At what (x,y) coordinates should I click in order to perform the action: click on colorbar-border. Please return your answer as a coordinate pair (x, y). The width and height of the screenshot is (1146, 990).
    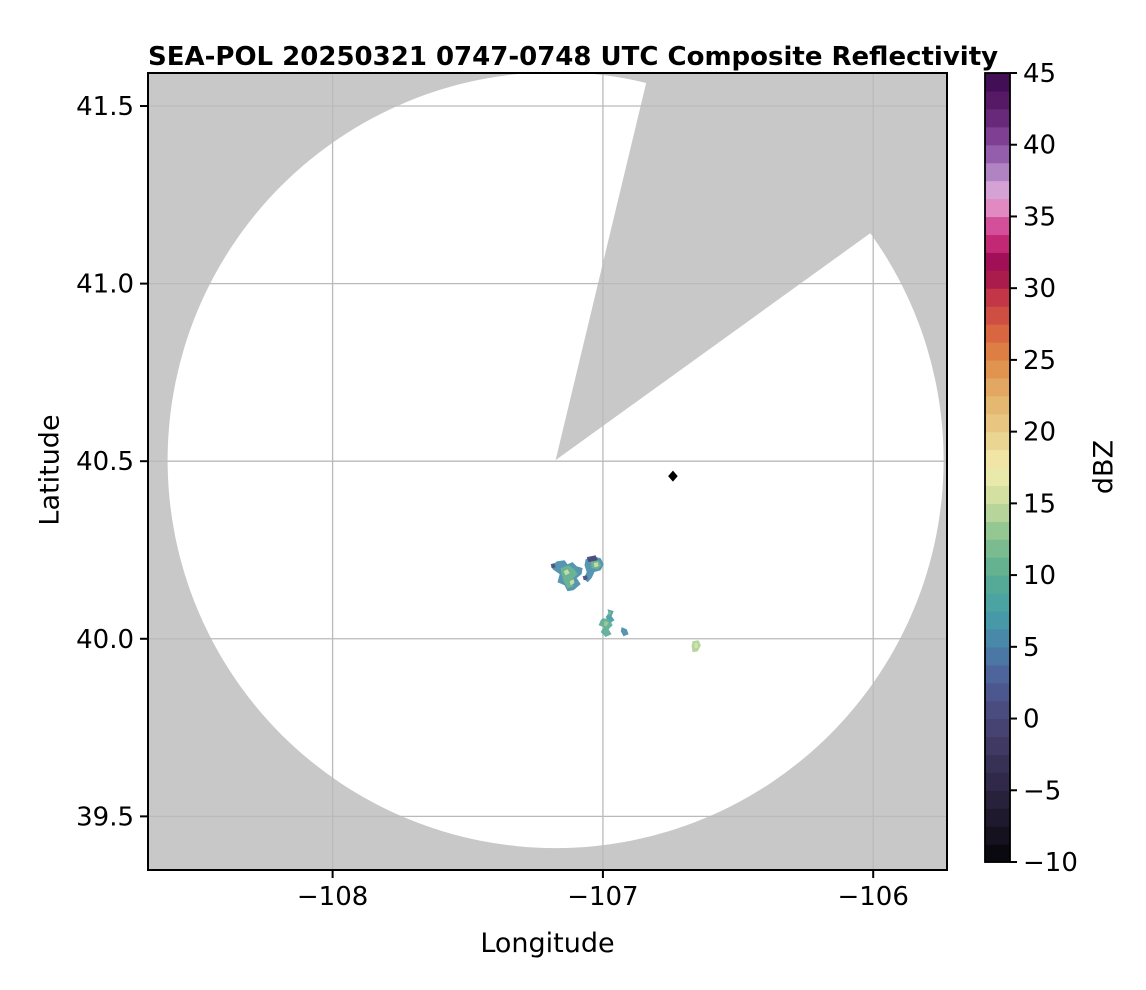
    Looking at the image, I should click on (997, 467).